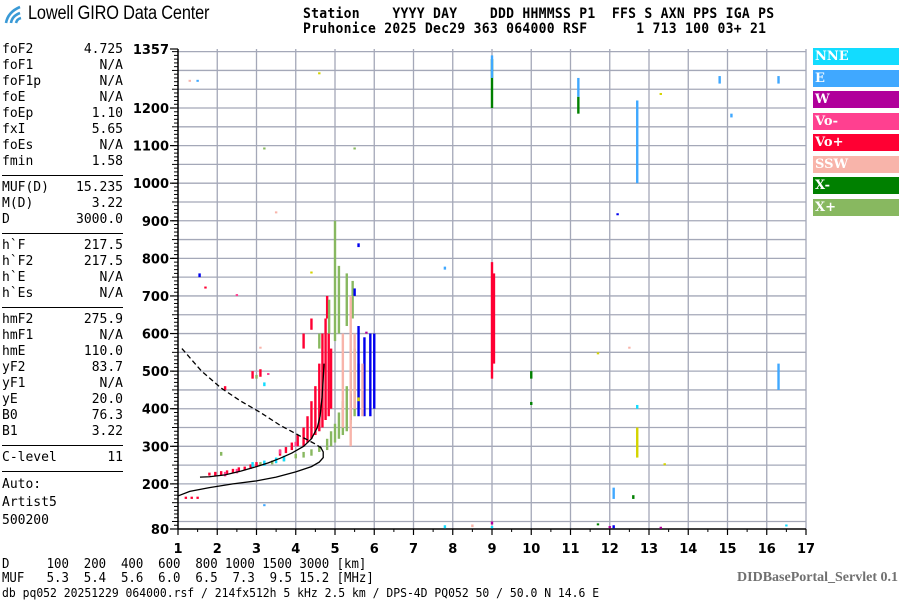  I want to click on x-tick-label: 6, so click(374, 549).